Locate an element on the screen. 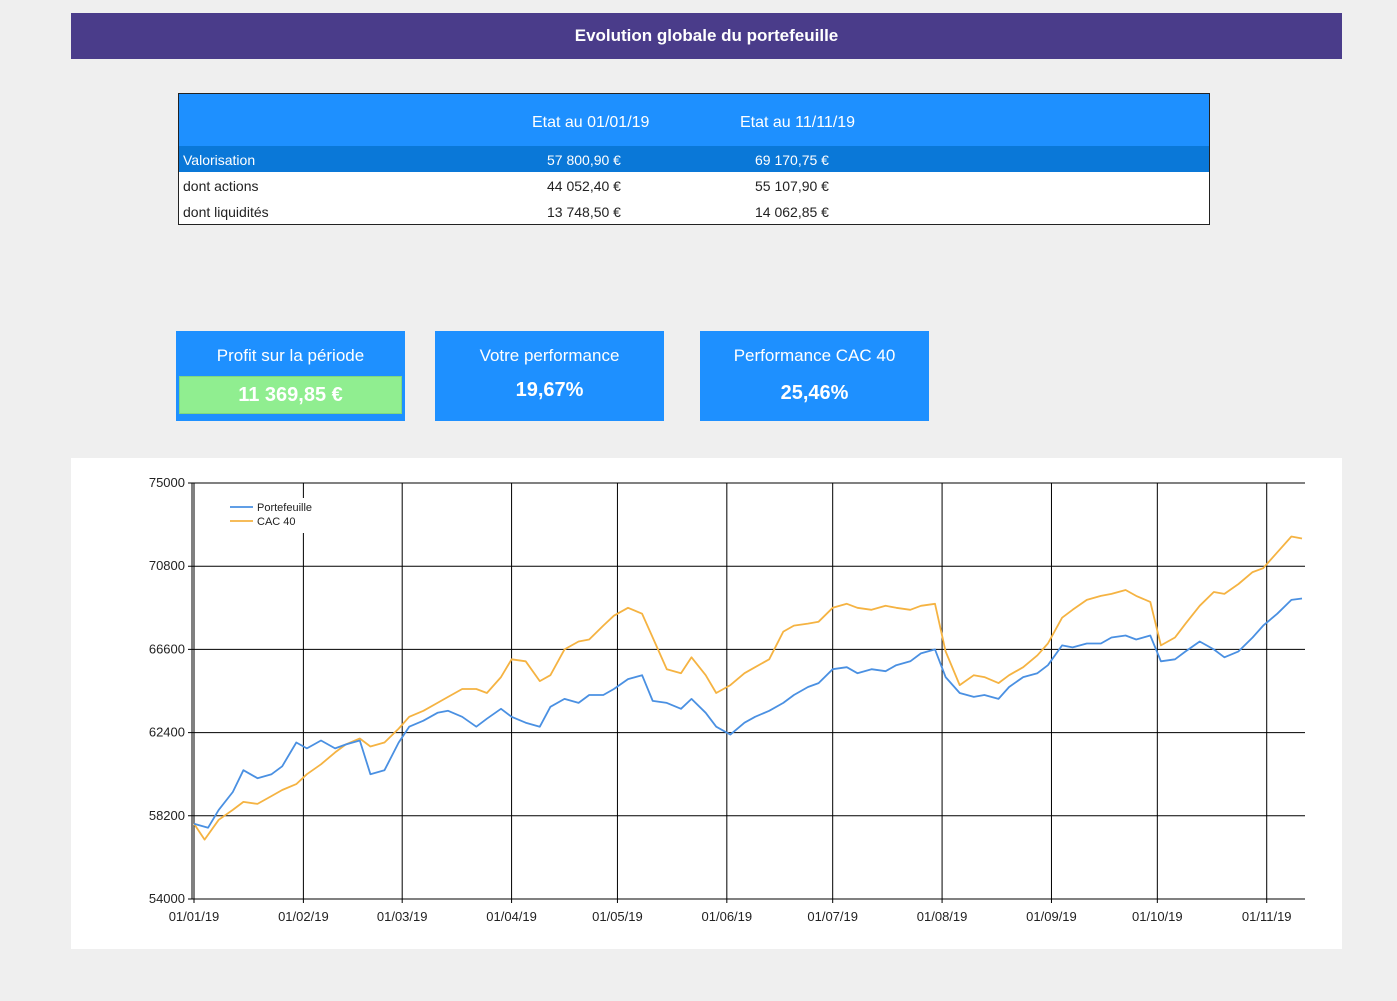  row-start-value: 57 800,90 € is located at coordinates (584, 160).